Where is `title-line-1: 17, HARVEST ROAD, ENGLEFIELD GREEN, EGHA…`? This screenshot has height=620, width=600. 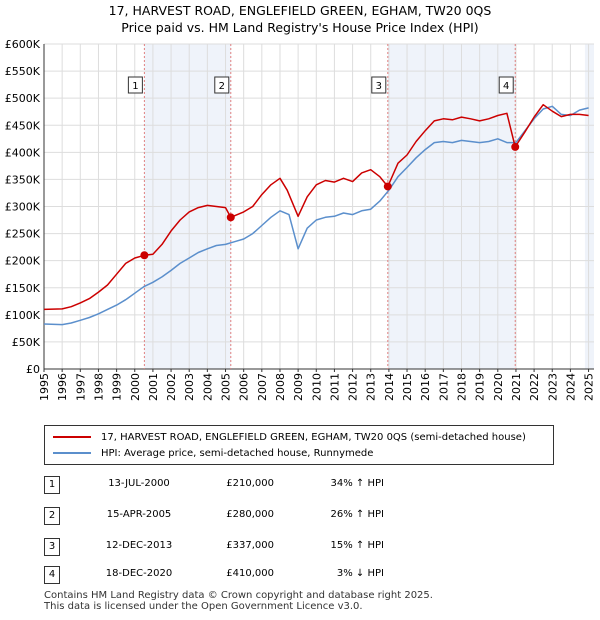
title-line-1: 17, HARVEST ROAD, ENGLEFIELD GREEN, EGHA… is located at coordinates (300, 10).